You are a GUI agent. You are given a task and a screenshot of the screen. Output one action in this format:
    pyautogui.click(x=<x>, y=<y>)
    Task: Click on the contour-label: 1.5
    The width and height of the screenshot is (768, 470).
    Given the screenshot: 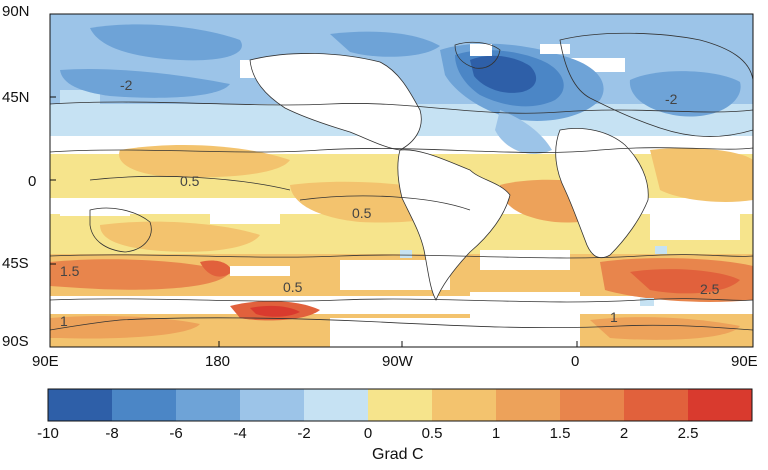 What is the action you would take?
    pyautogui.click(x=70, y=271)
    